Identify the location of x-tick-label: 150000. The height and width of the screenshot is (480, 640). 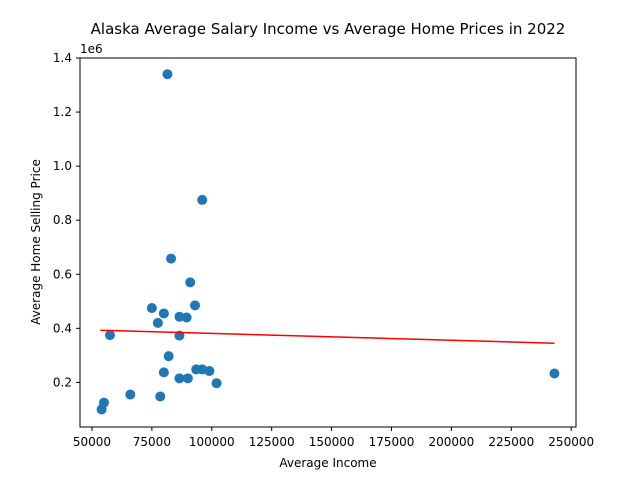
(332, 442).